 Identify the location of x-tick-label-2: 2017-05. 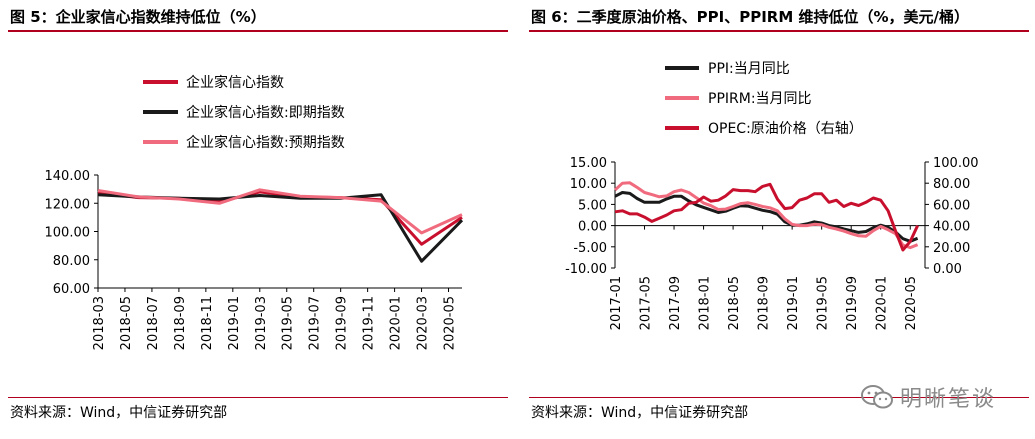
(646, 303).